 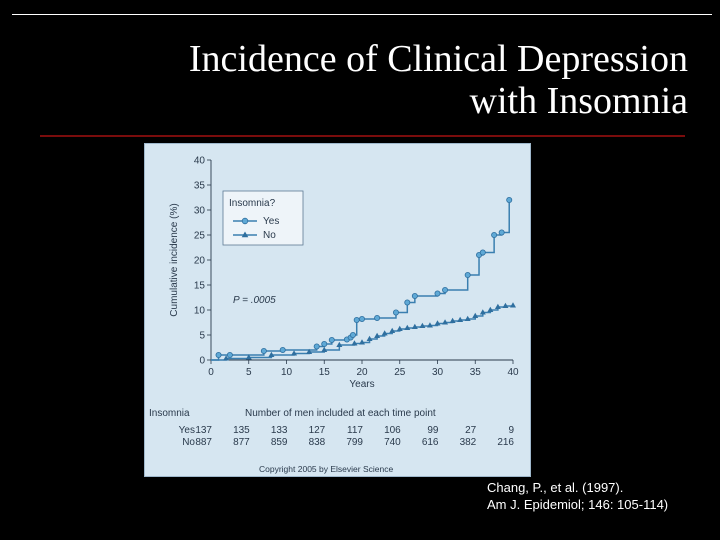 I want to click on at-risk-value: 216, so click(x=505, y=442).